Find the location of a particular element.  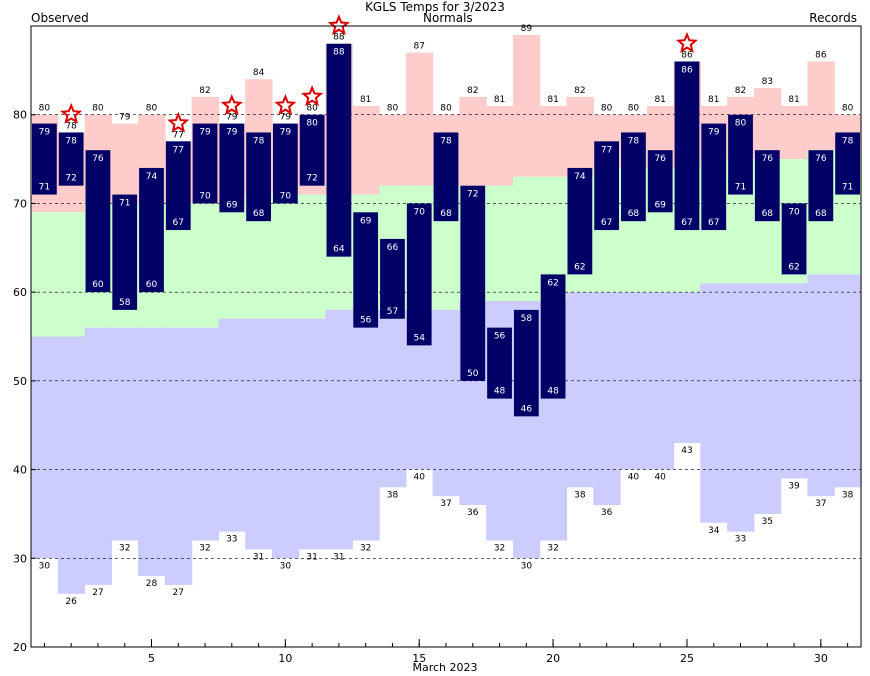

observed-low-label: 64 is located at coordinates (339, 250).